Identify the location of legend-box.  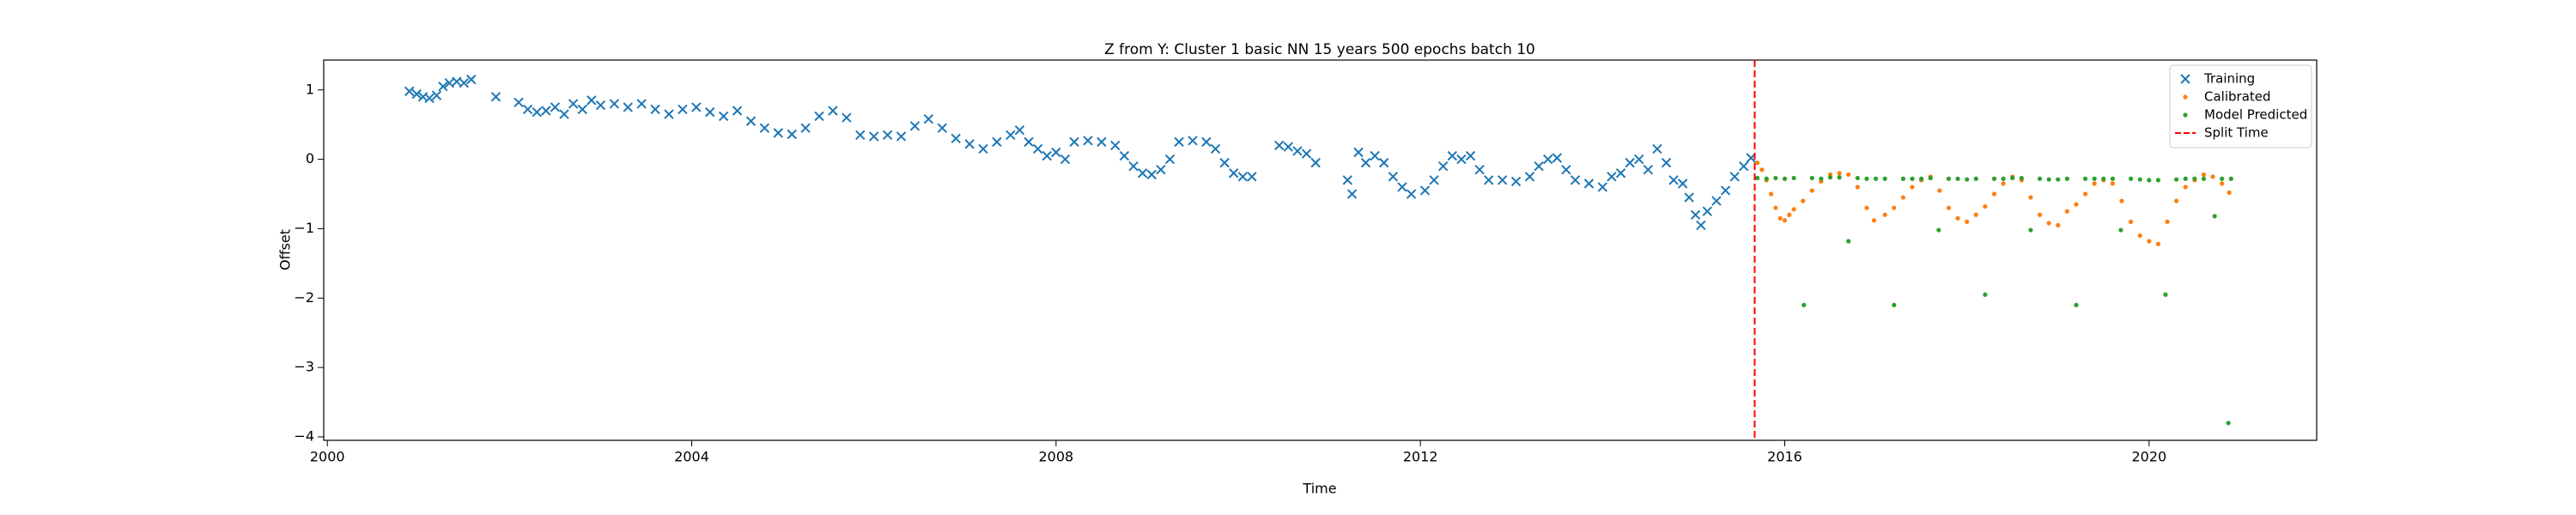
(2240, 106).